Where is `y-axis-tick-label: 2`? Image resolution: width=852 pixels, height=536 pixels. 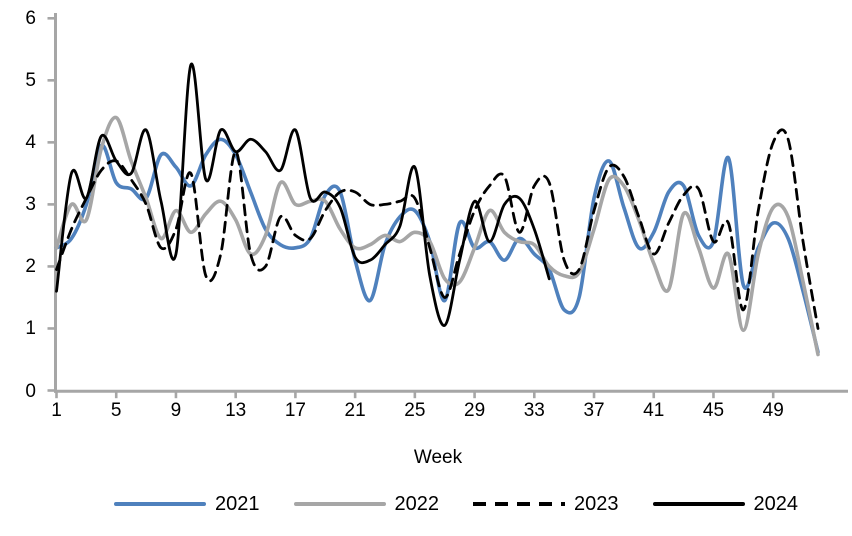
y-axis-tick-label: 2 is located at coordinates (30, 267).